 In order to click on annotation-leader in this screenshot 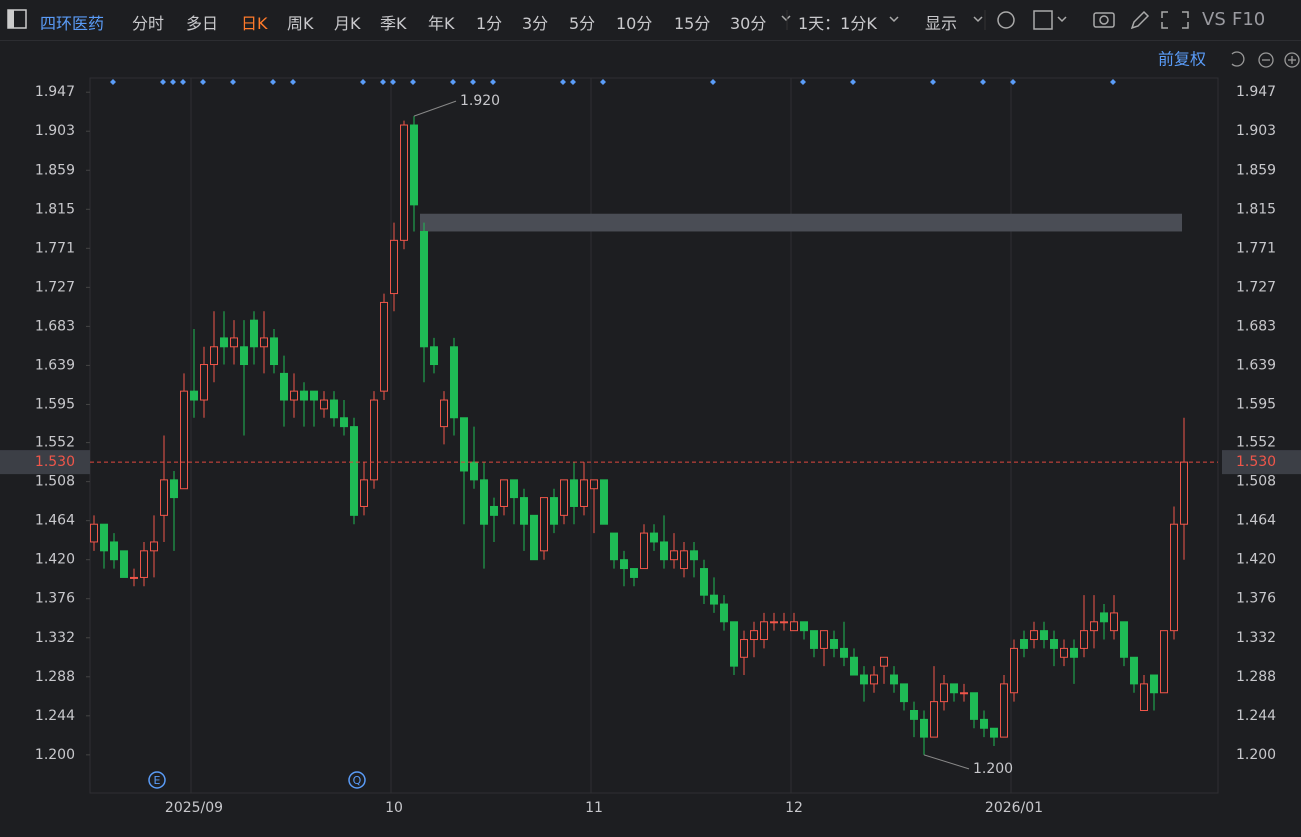, I will do `click(435, 108)`.